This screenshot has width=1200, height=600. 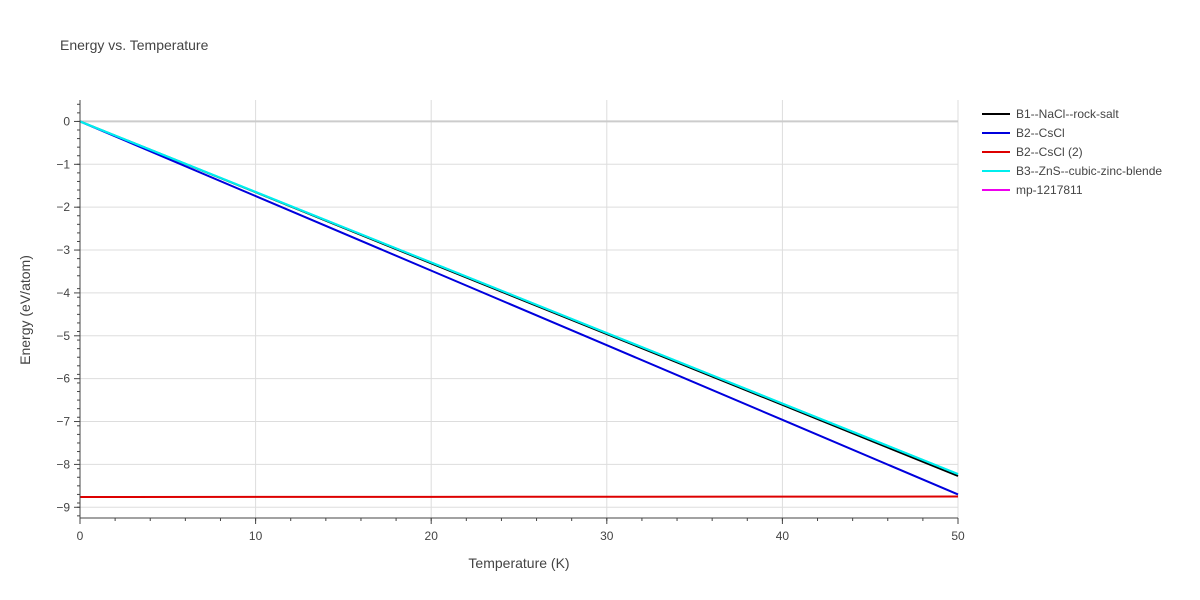 I want to click on y-tick-label: −1, so click(x=63, y=164).